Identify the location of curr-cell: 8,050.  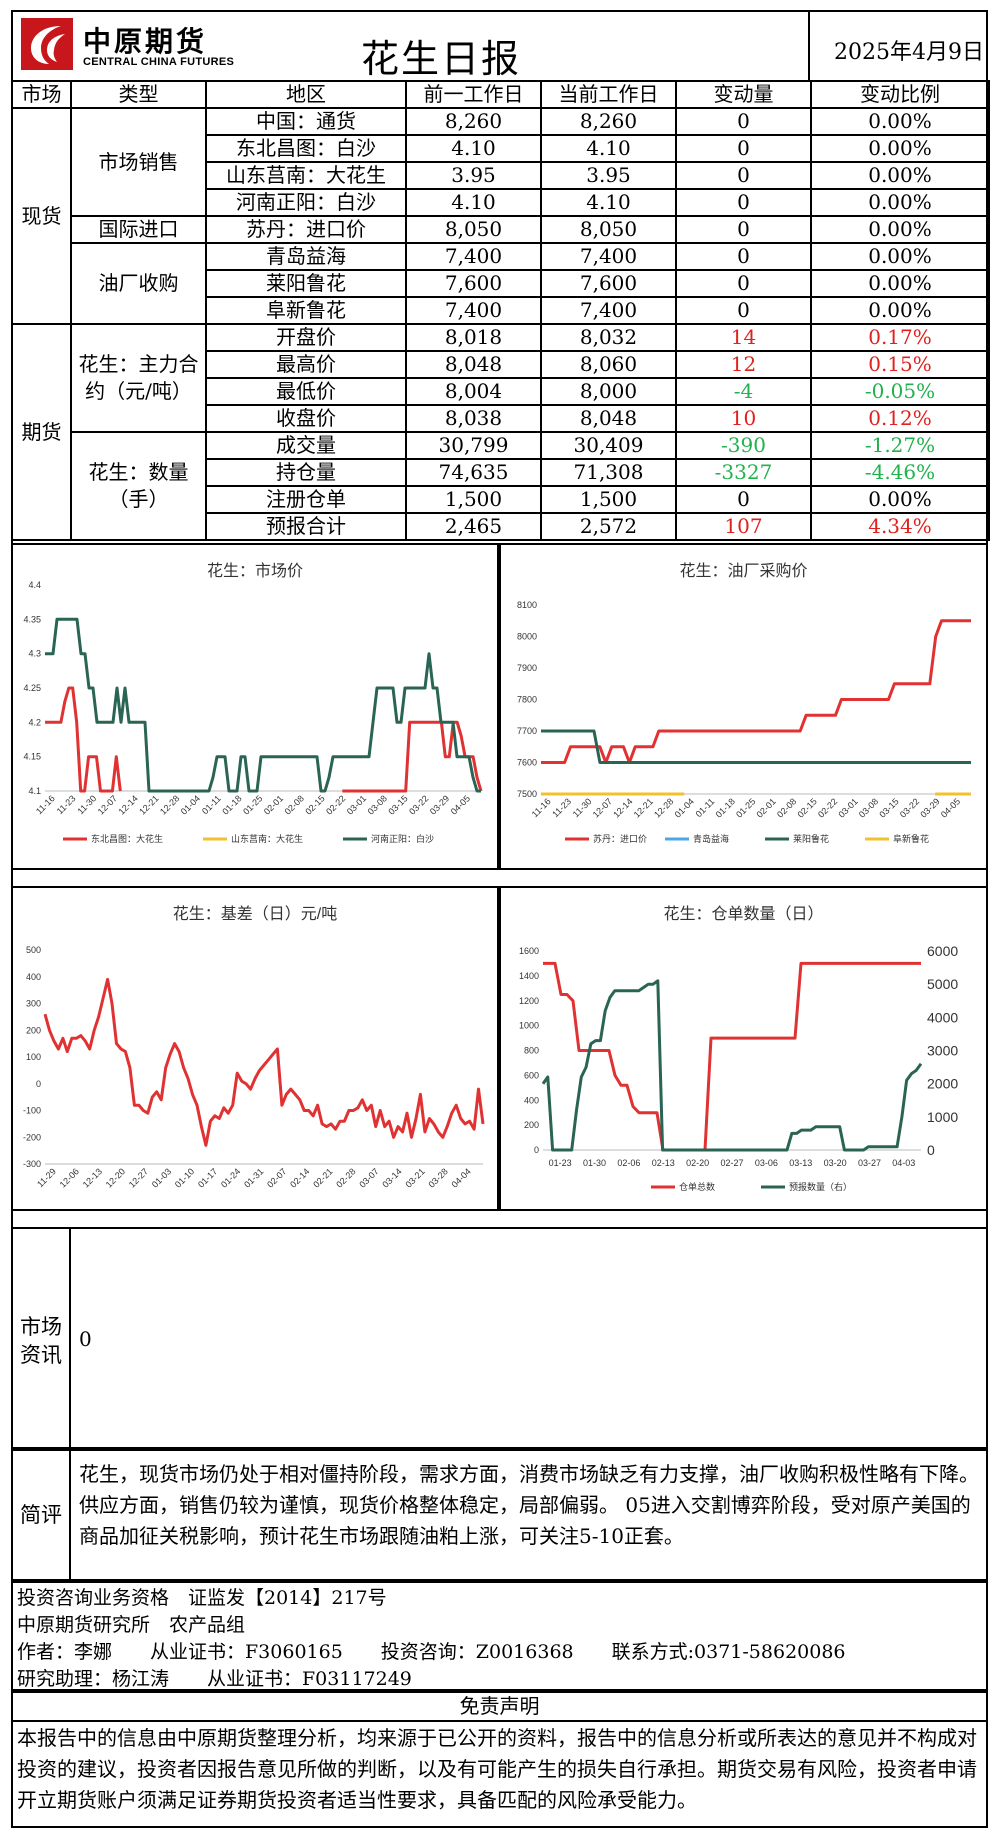
(608, 229).